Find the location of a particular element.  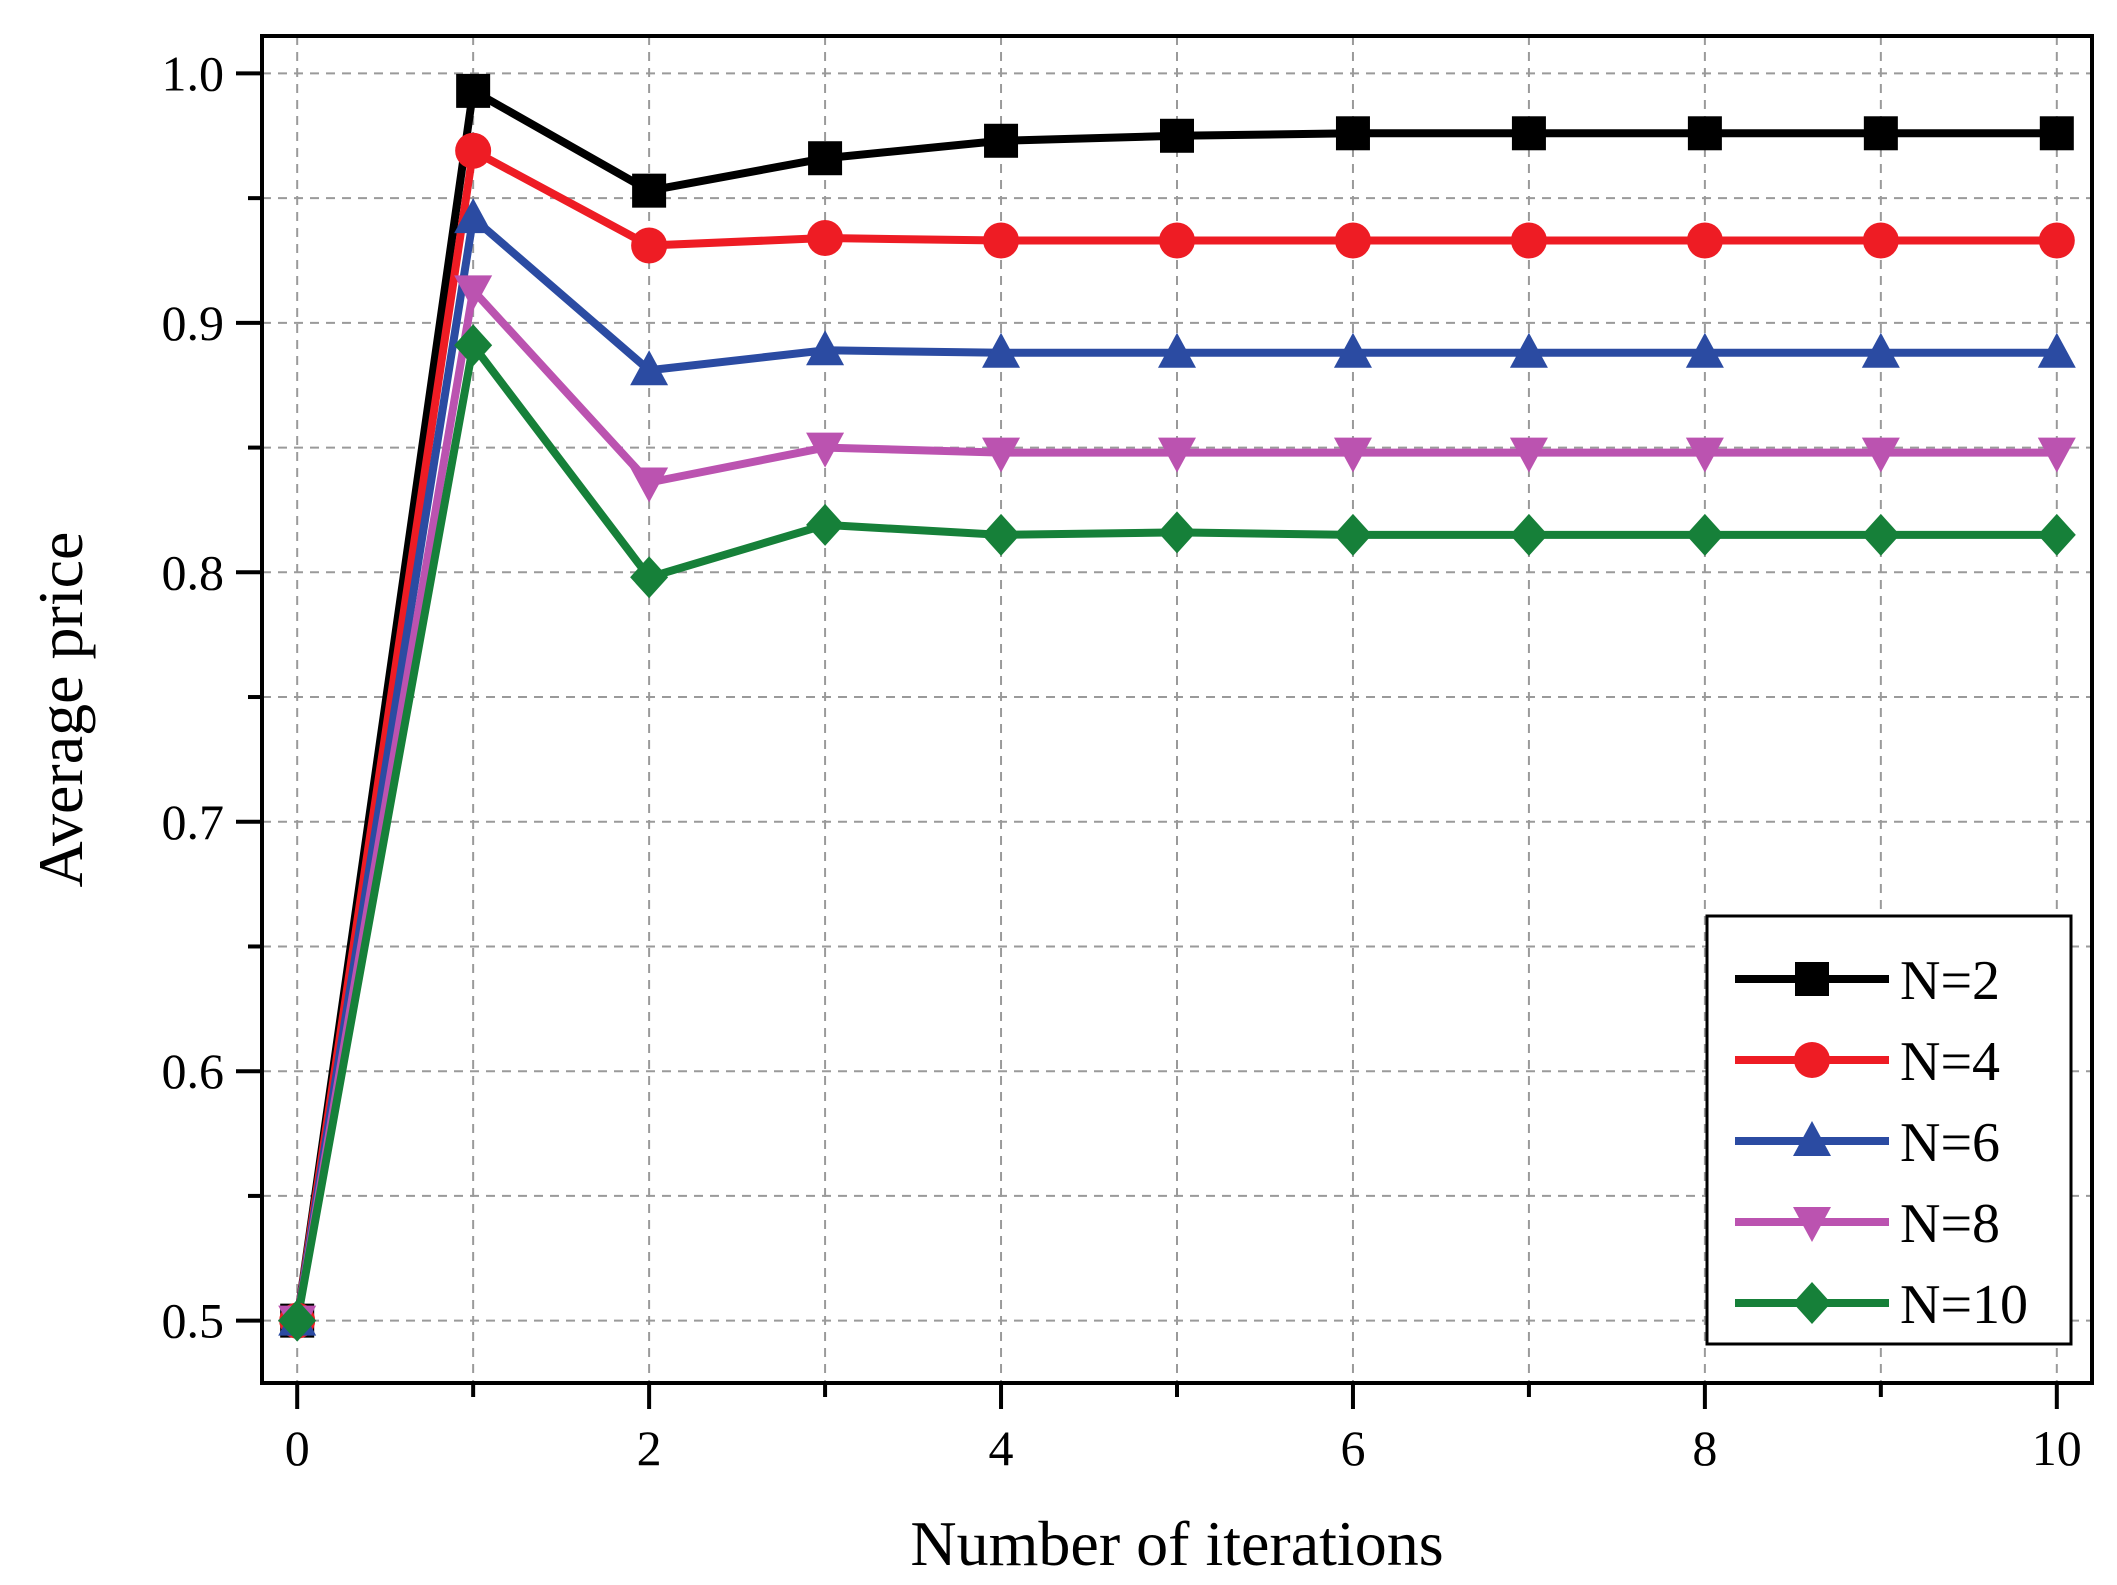

x-tick-label: 8 is located at coordinates (1704, 1448).